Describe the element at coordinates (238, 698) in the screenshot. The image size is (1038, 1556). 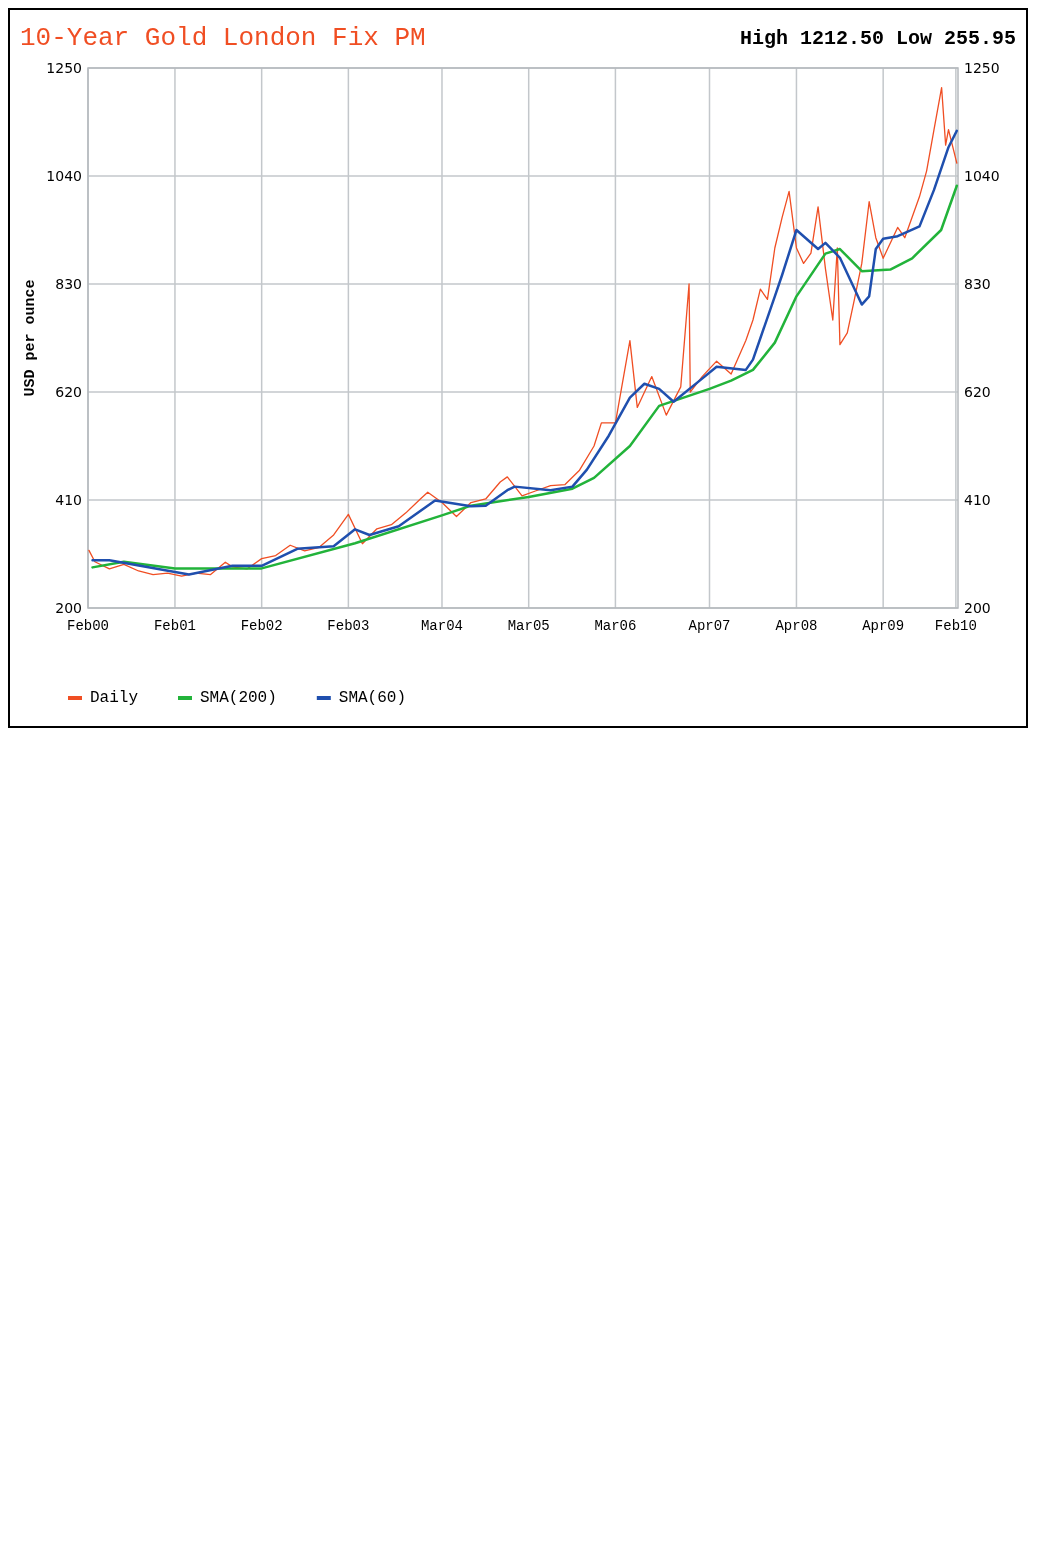
I see `legend-label: SMA(200)` at that location.